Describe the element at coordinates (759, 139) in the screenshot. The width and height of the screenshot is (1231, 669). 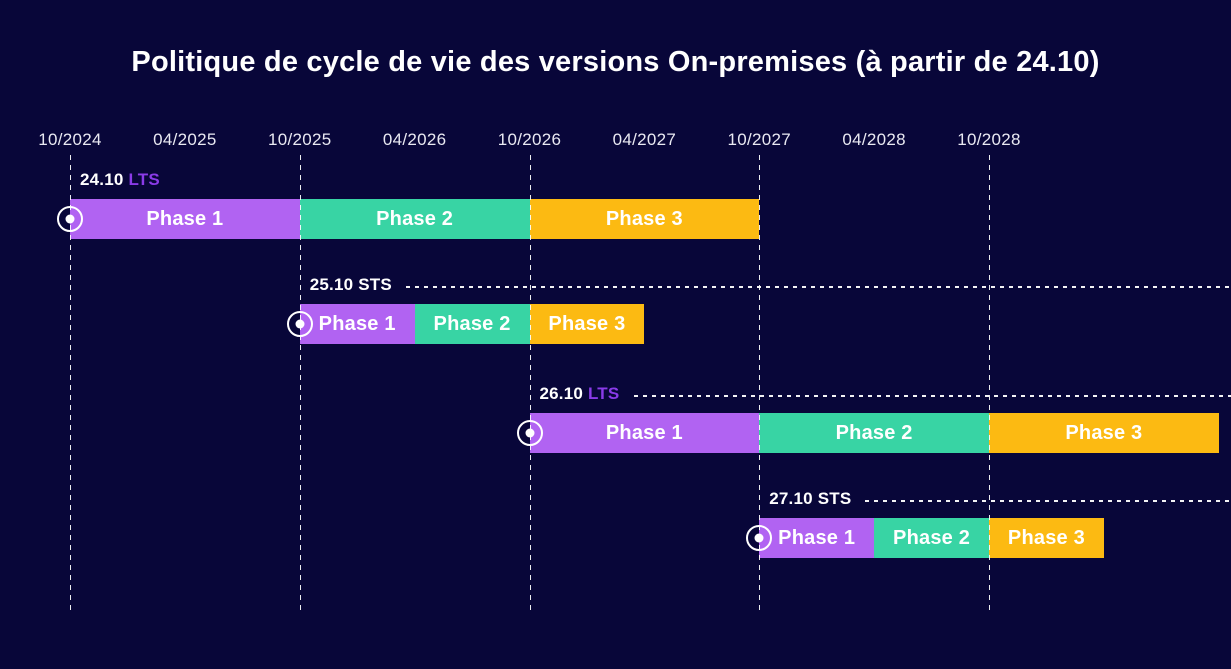
I see `axis-tick-label: 10/2027` at that location.